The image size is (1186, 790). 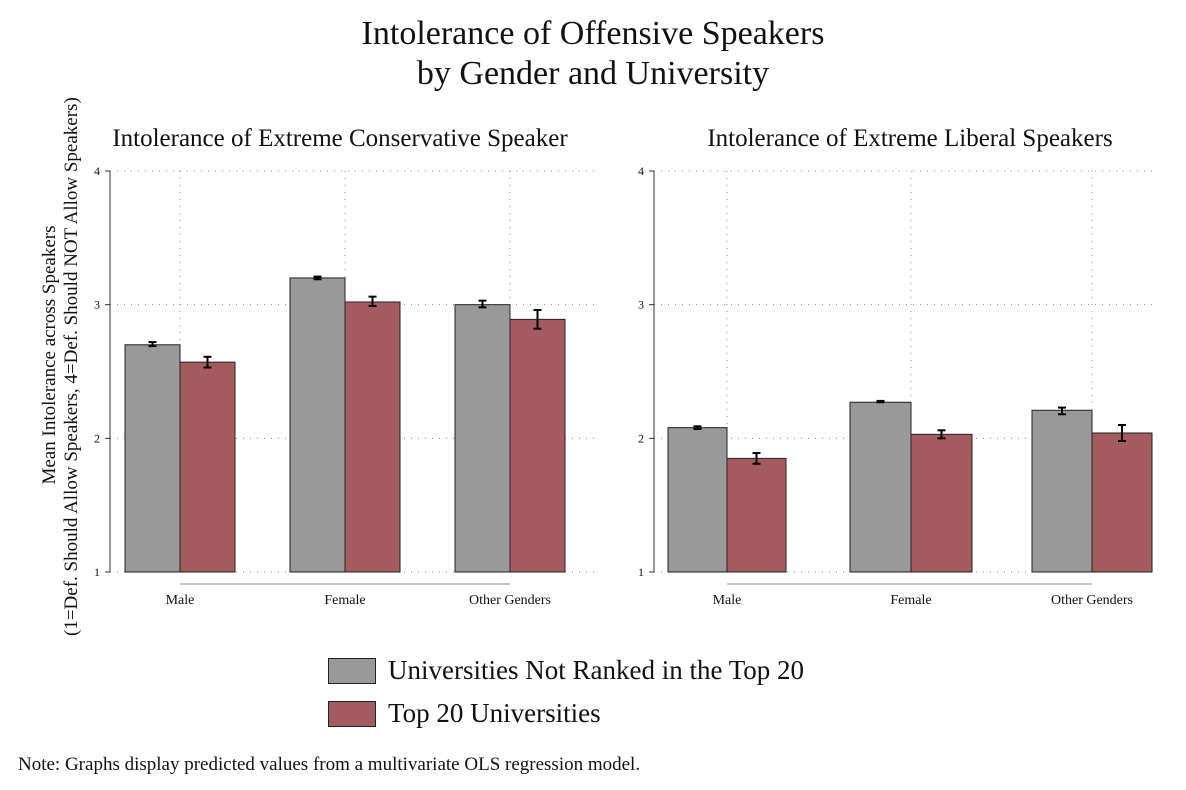 What do you see at coordinates (909, 138) in the screenshot?
I see `panel-title-liberal: Intolerance of Extreme Liberal Speakers` at bounding box center [909, 138].